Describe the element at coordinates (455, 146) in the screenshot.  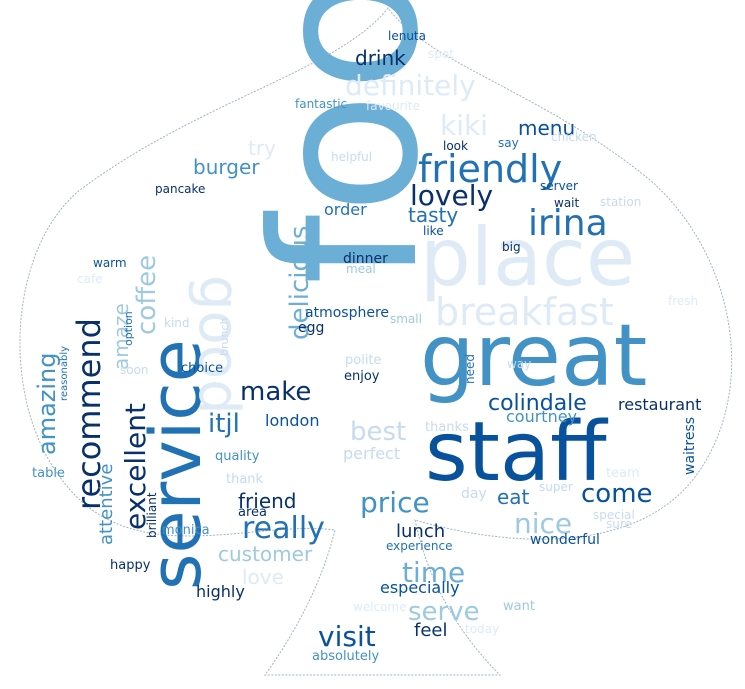
I see `word-look: look` at that location.